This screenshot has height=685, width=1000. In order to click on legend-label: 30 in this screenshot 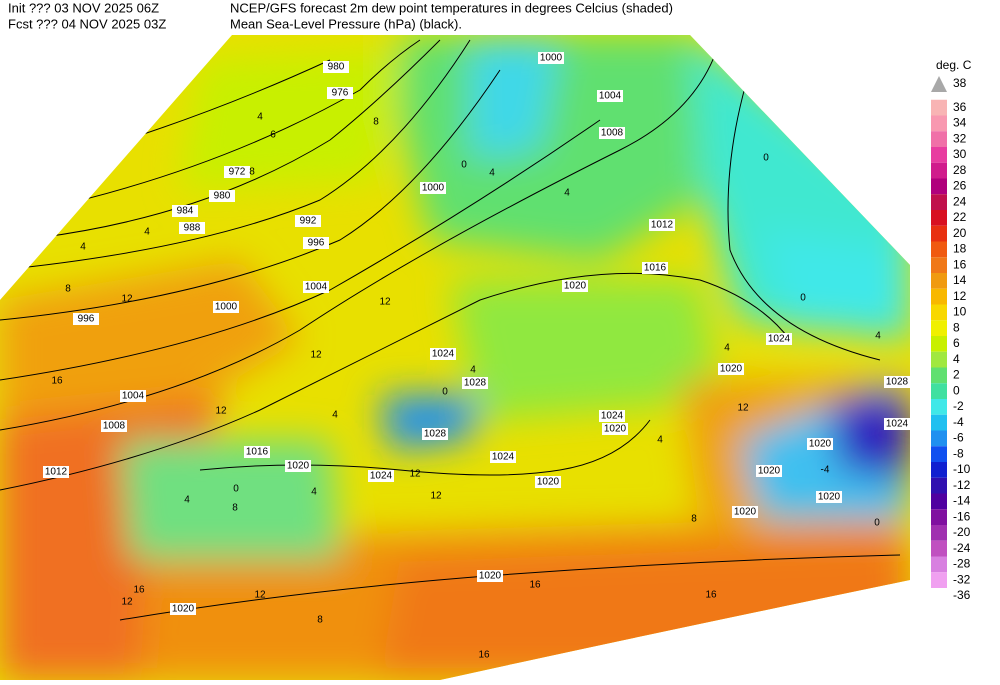, I will do `click(960, 154)`.